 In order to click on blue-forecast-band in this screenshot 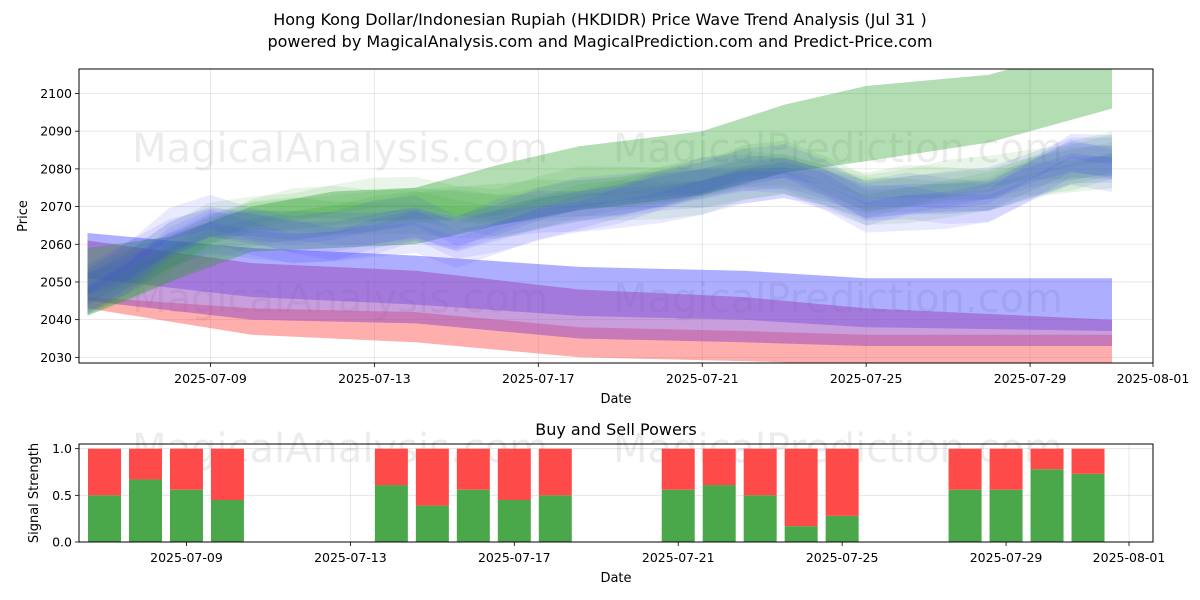, I will do `click(599, 282)`.